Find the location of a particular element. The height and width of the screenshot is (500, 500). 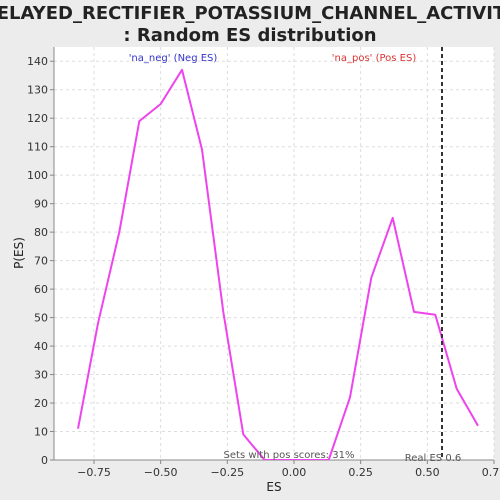

y-axis-label: P(ES) is located at coordinates (19, 253).